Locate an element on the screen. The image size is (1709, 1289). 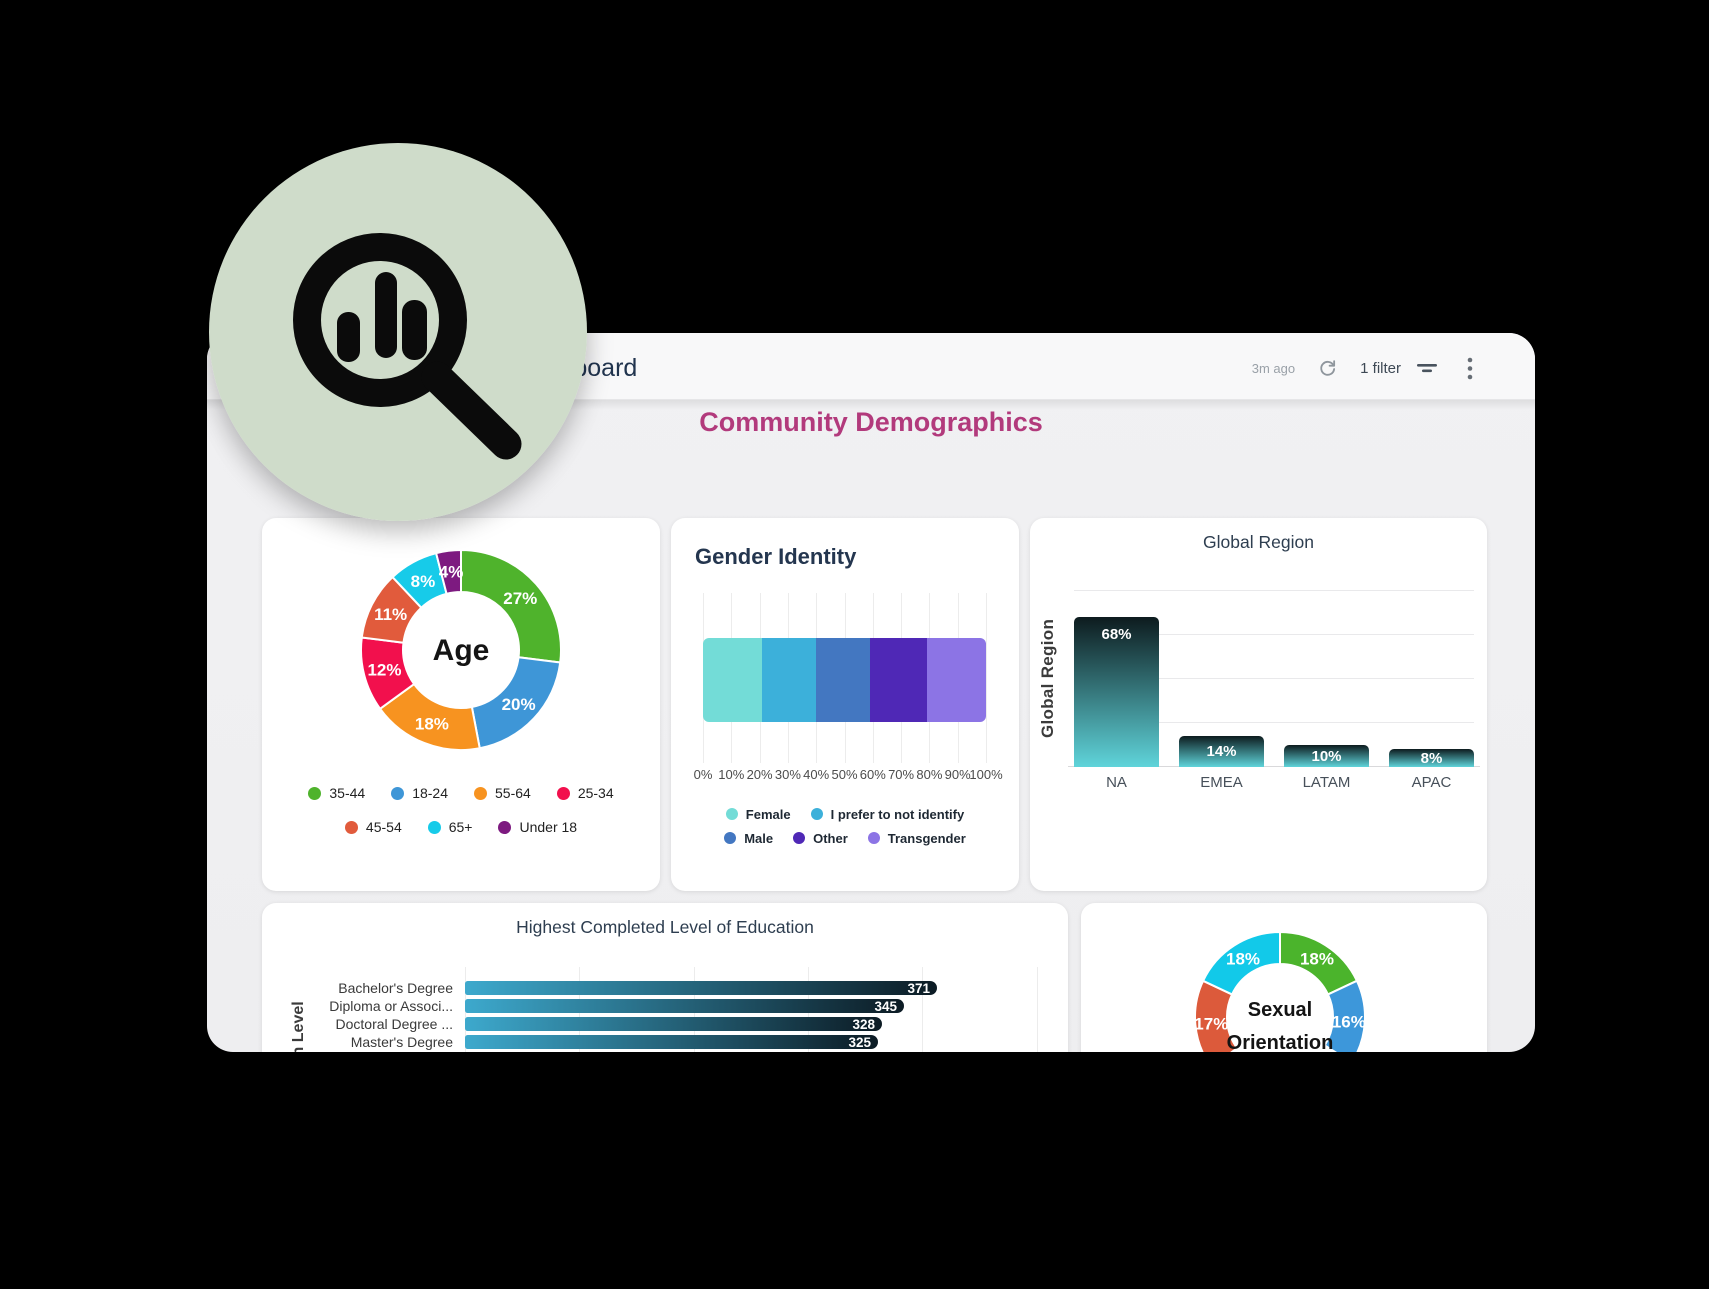
kebab-menu-icon is located at coordinates (1470, 368).